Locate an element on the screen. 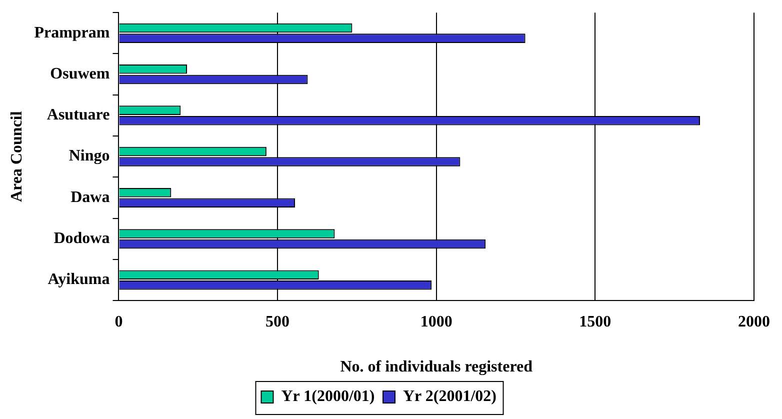 The image size is (782, 419). x-tick-label: 0 is located at coordinates (118, 321).